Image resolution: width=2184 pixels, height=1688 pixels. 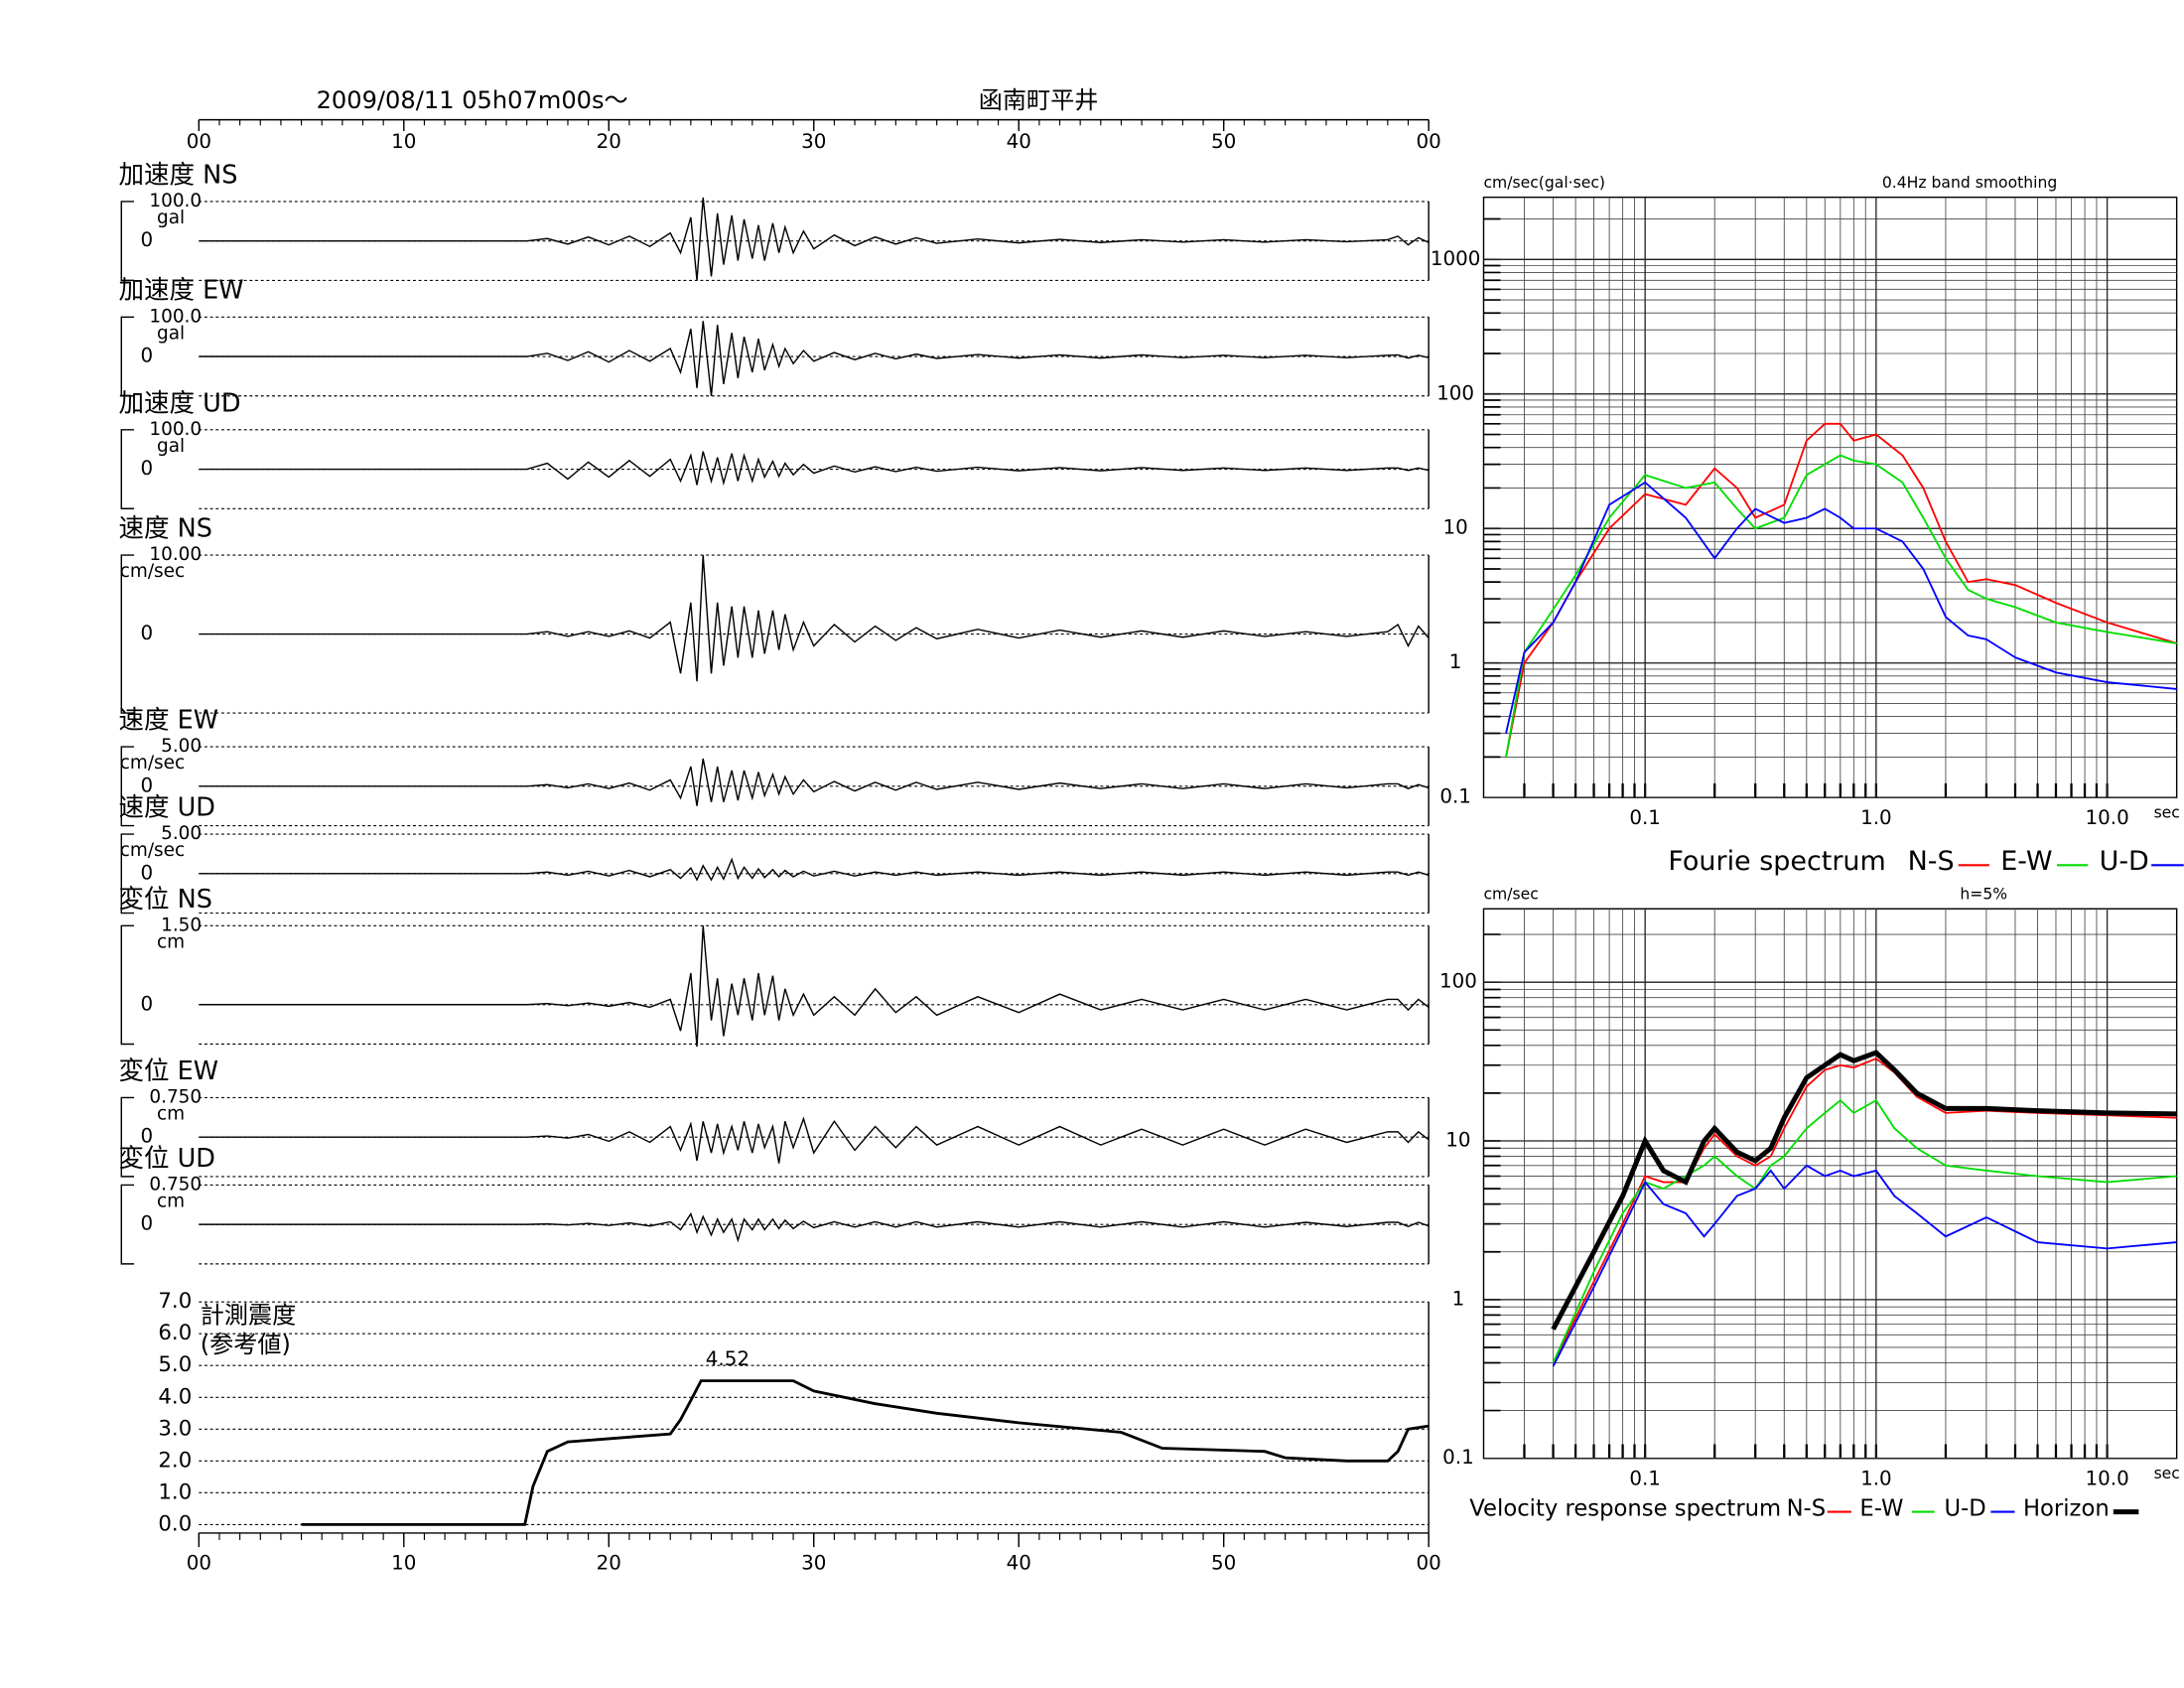 What do you see at coordinates (168, 1071) in the screenshot?
I see `panel-title: 変位 EW` at bounding box center [168, 1071].